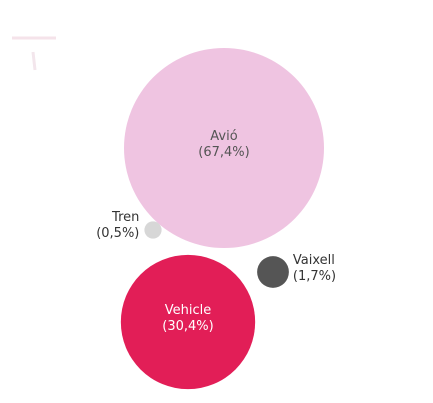 The height and width of the screenshot is (403, 433). What do you see at coordinates (34, 53) in the screenshot?
I see `faint-logo-mark` at bounding box center [34, 53].